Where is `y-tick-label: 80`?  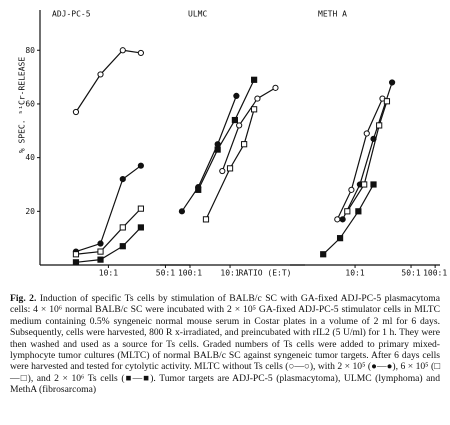
y-tick-label: 80 is located at coordinates (30, 50).